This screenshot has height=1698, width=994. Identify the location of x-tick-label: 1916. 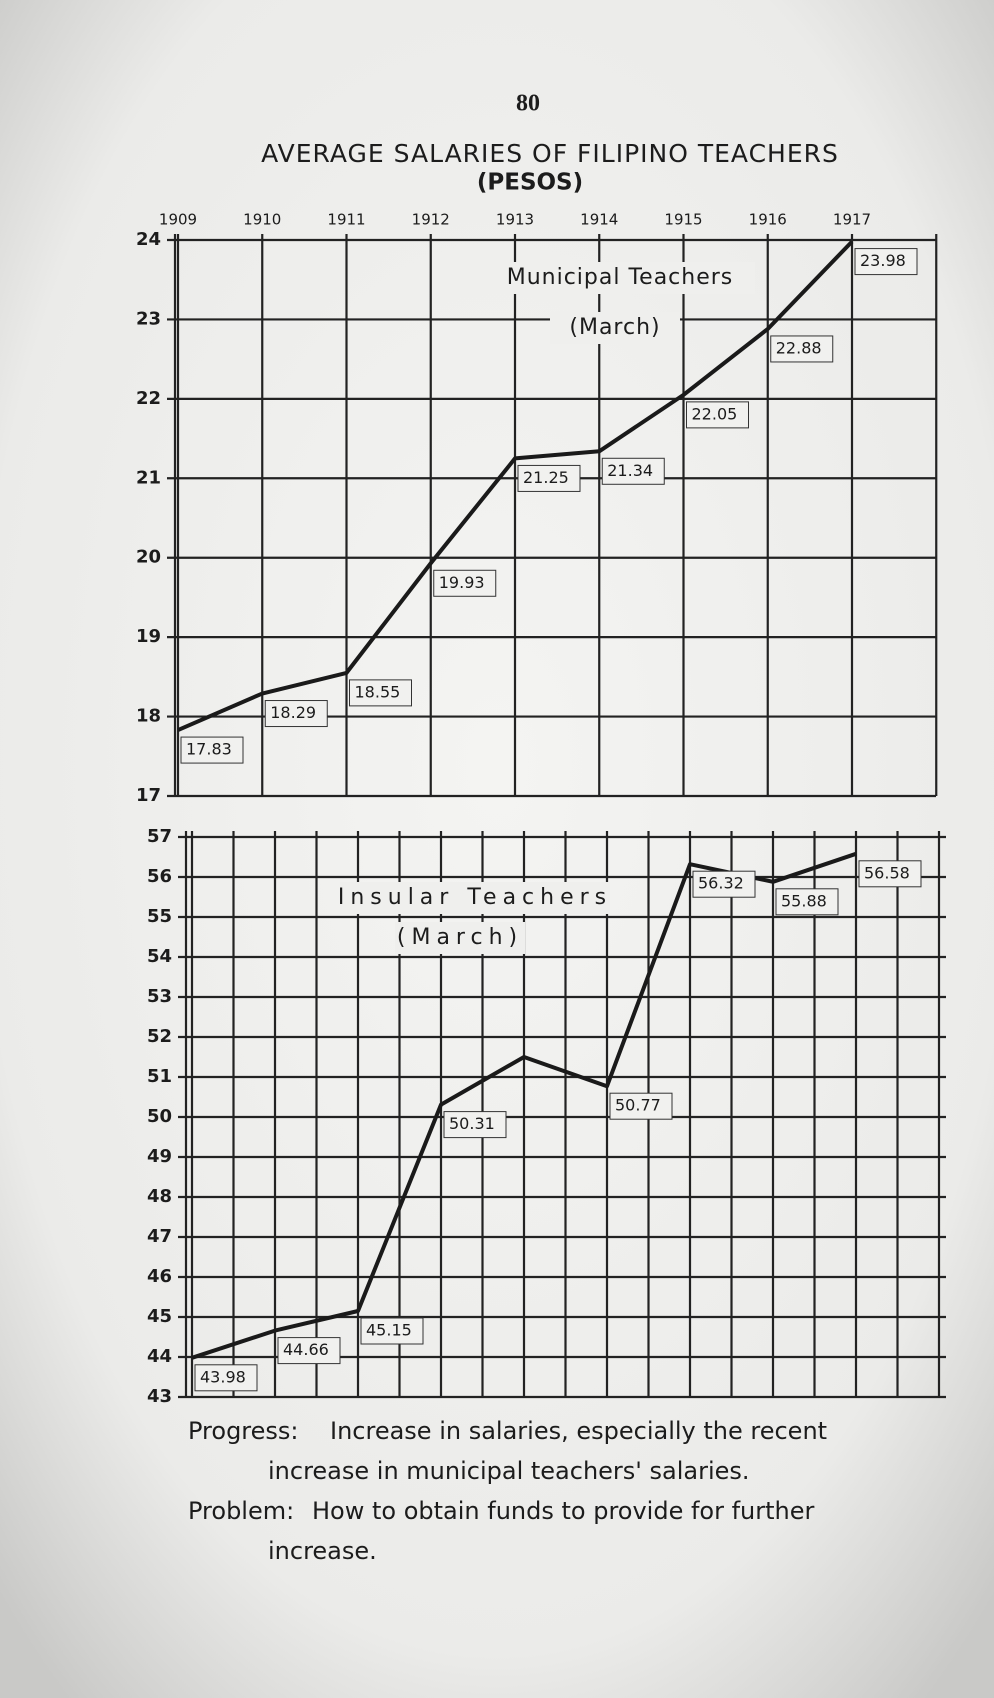
(768, 220).